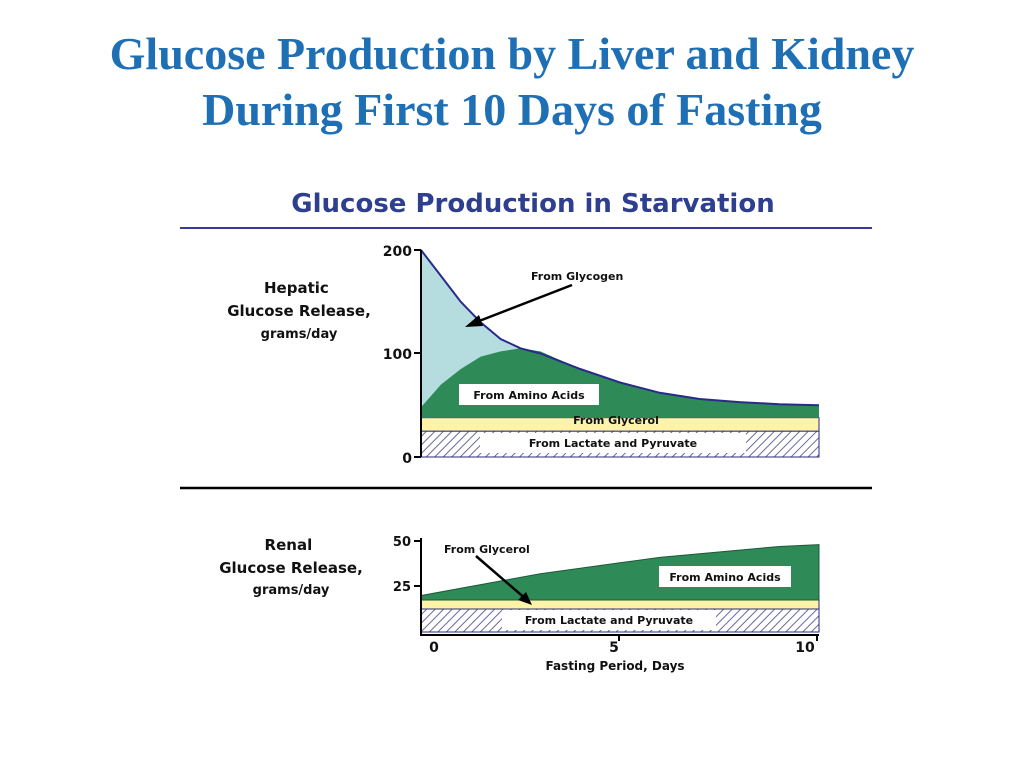 The width and height of the screenshot is (1024, 768). I want to click on hepatic-tick-label-100: 100, so click(397, 355).